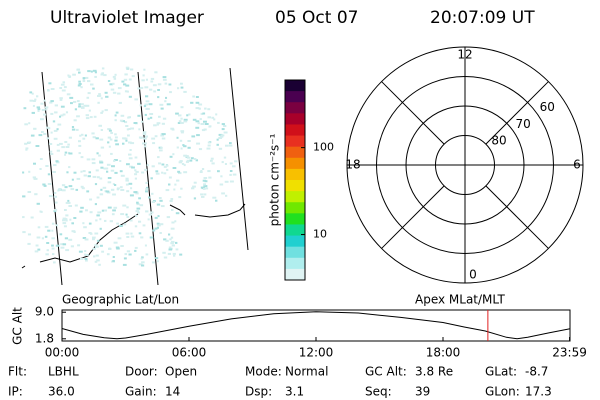  What do you see at coordinates (44, 338) in the screenshot?
I see `y-tick-label: 1.8` at bounding box center [44, 338].